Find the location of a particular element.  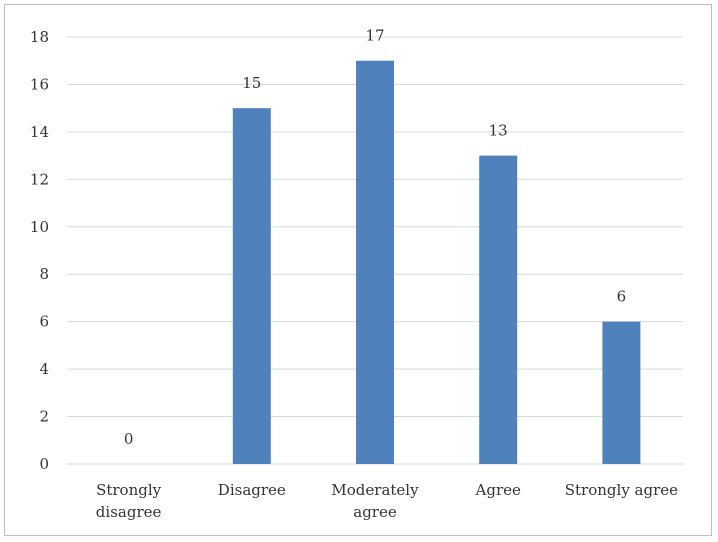

x-category-label: Agree is located at coordinates (498, 490).